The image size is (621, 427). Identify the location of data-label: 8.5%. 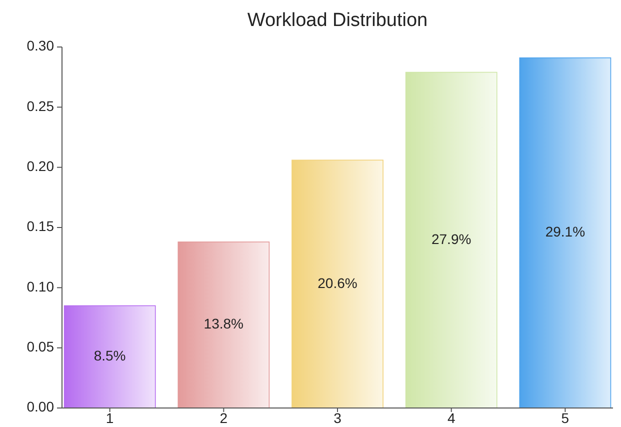
(110, 356).